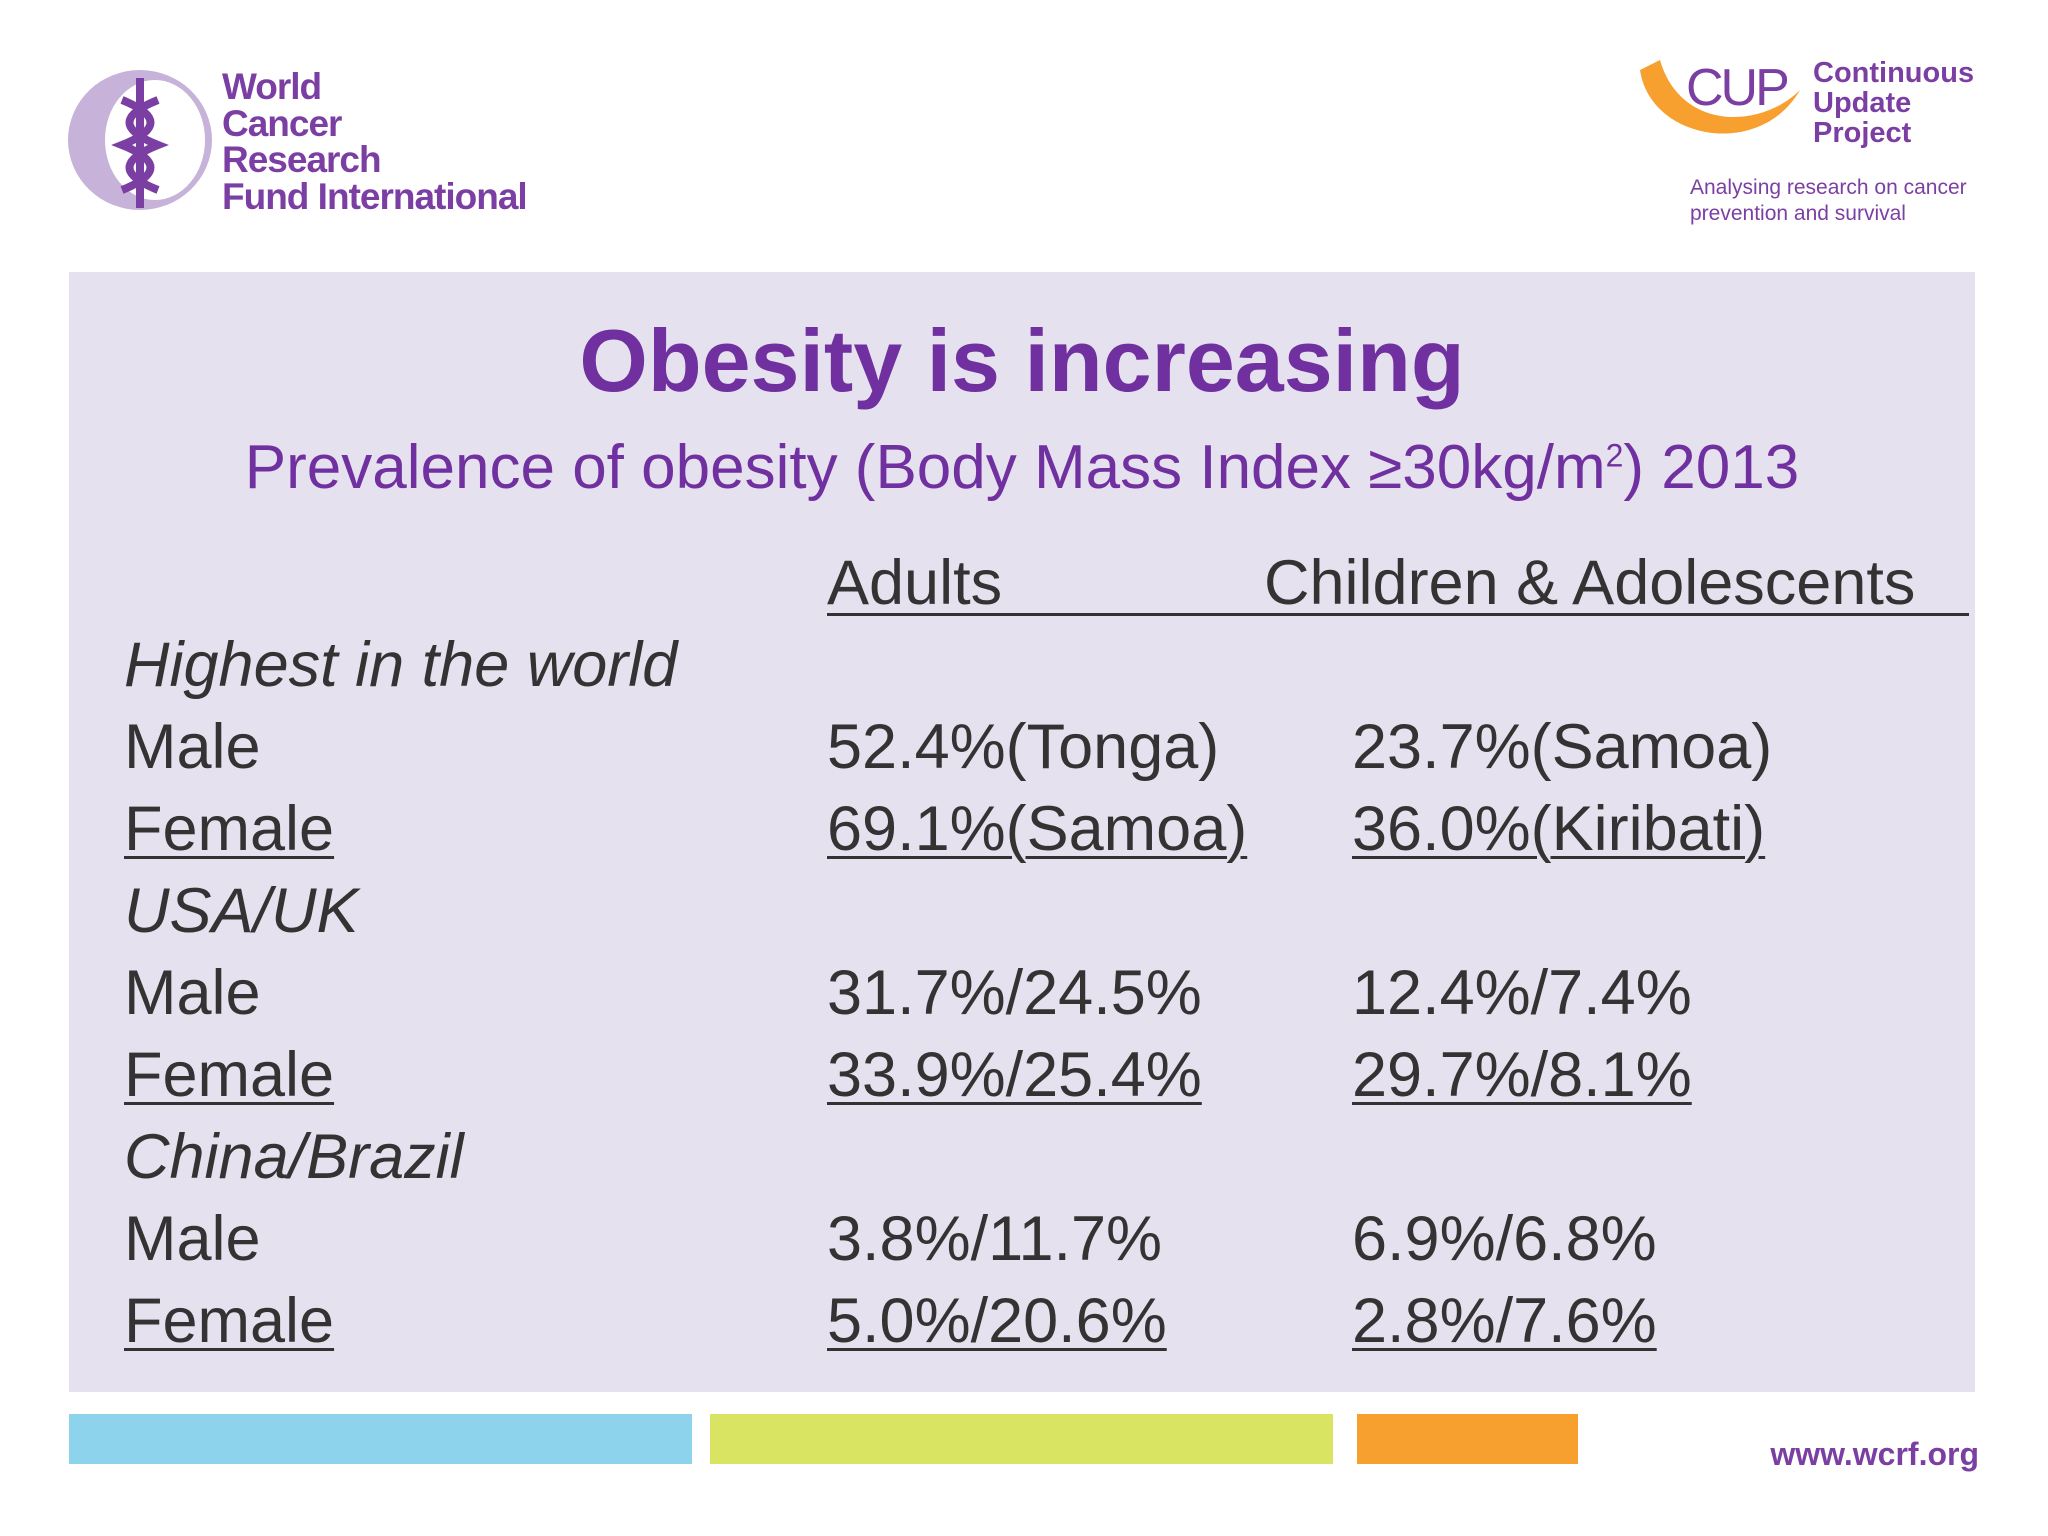 Image resolution: width=2048 pixels, height=1536 pixels. Describe the element at coordinates (1828, 187) in the screenshot. I see `cup-tagline: Analysing research on cancer` at that location.